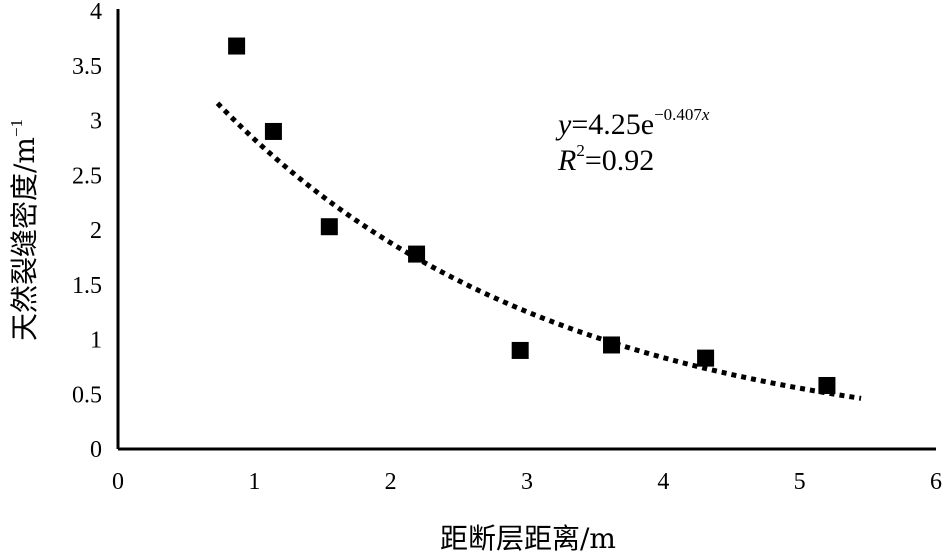 Image resolution: width=945 pixels, height=556 pixels. I want to click on y-tick-label: 3.5, so click(87, 67).